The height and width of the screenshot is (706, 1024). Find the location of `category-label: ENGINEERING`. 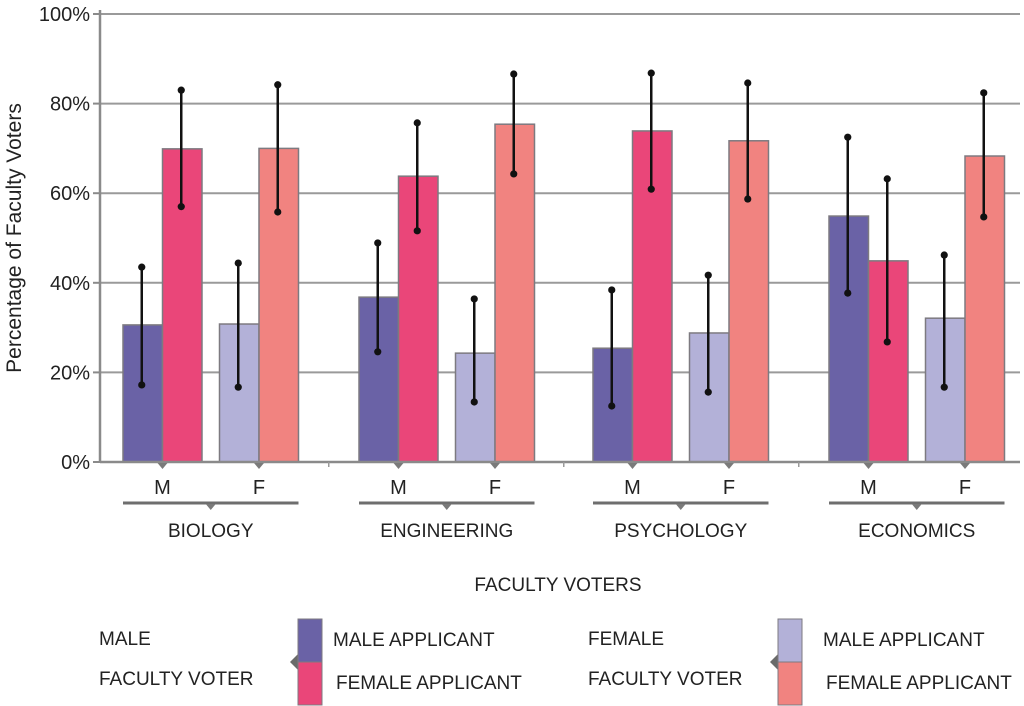

category-label: ENGINEERING is located at coordinates (446, 531).